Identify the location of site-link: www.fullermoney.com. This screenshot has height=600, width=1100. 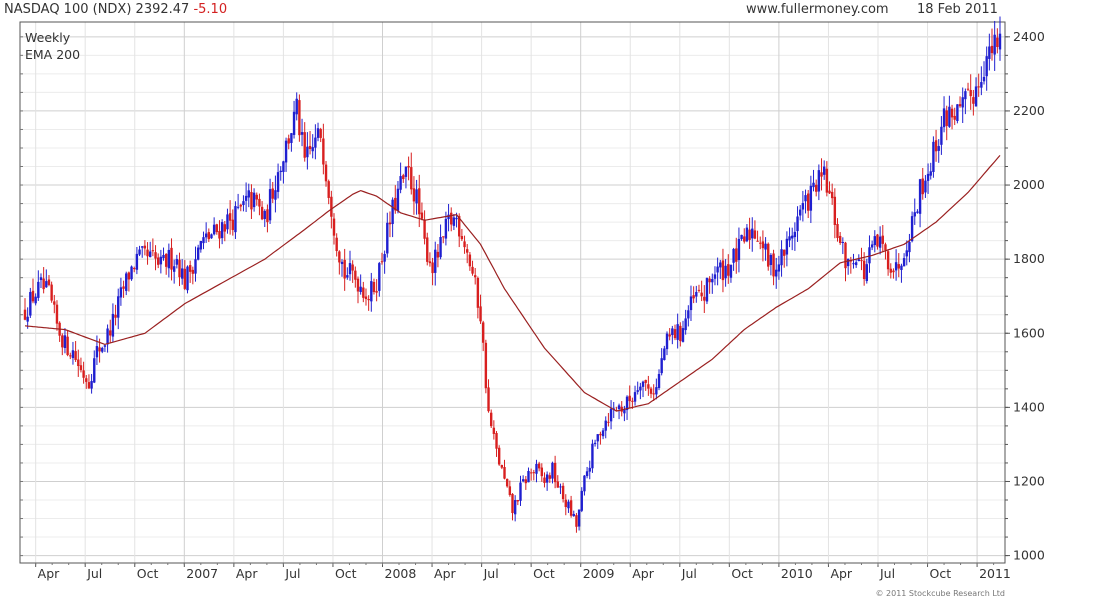
(817, 9).